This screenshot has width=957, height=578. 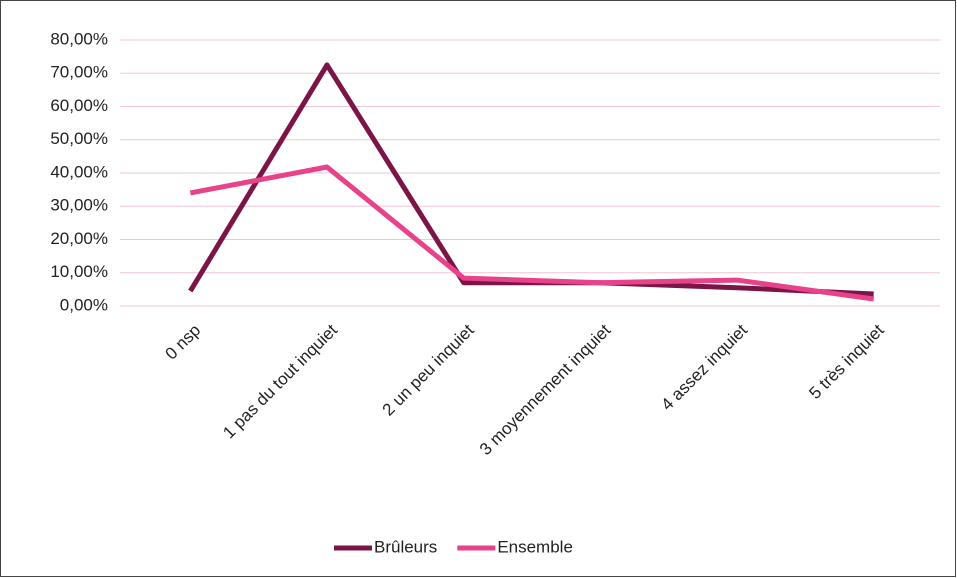 What do you see at coordinates (79, 105) in the screenshot?
I see `y-tick-label: 60,00%` at bounding box center [79, 105].